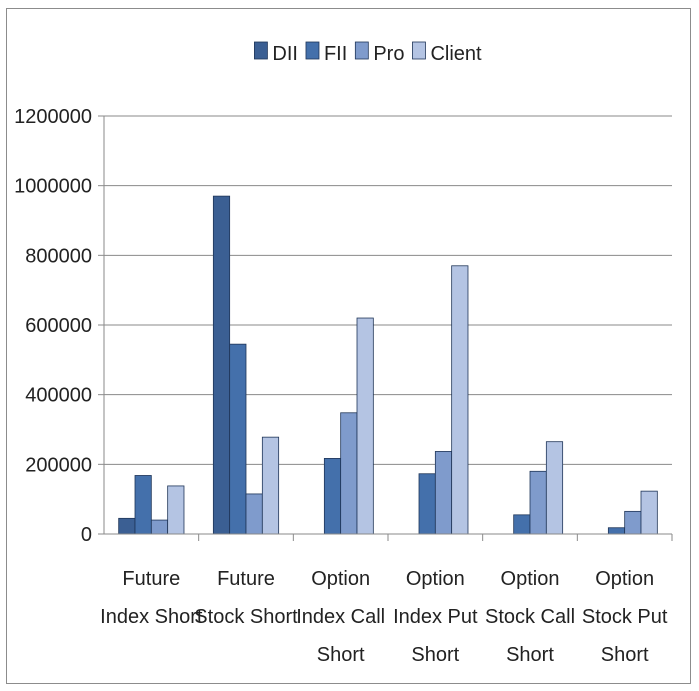  I want to click on x-category-label: Stock Call, so click(530, 617).